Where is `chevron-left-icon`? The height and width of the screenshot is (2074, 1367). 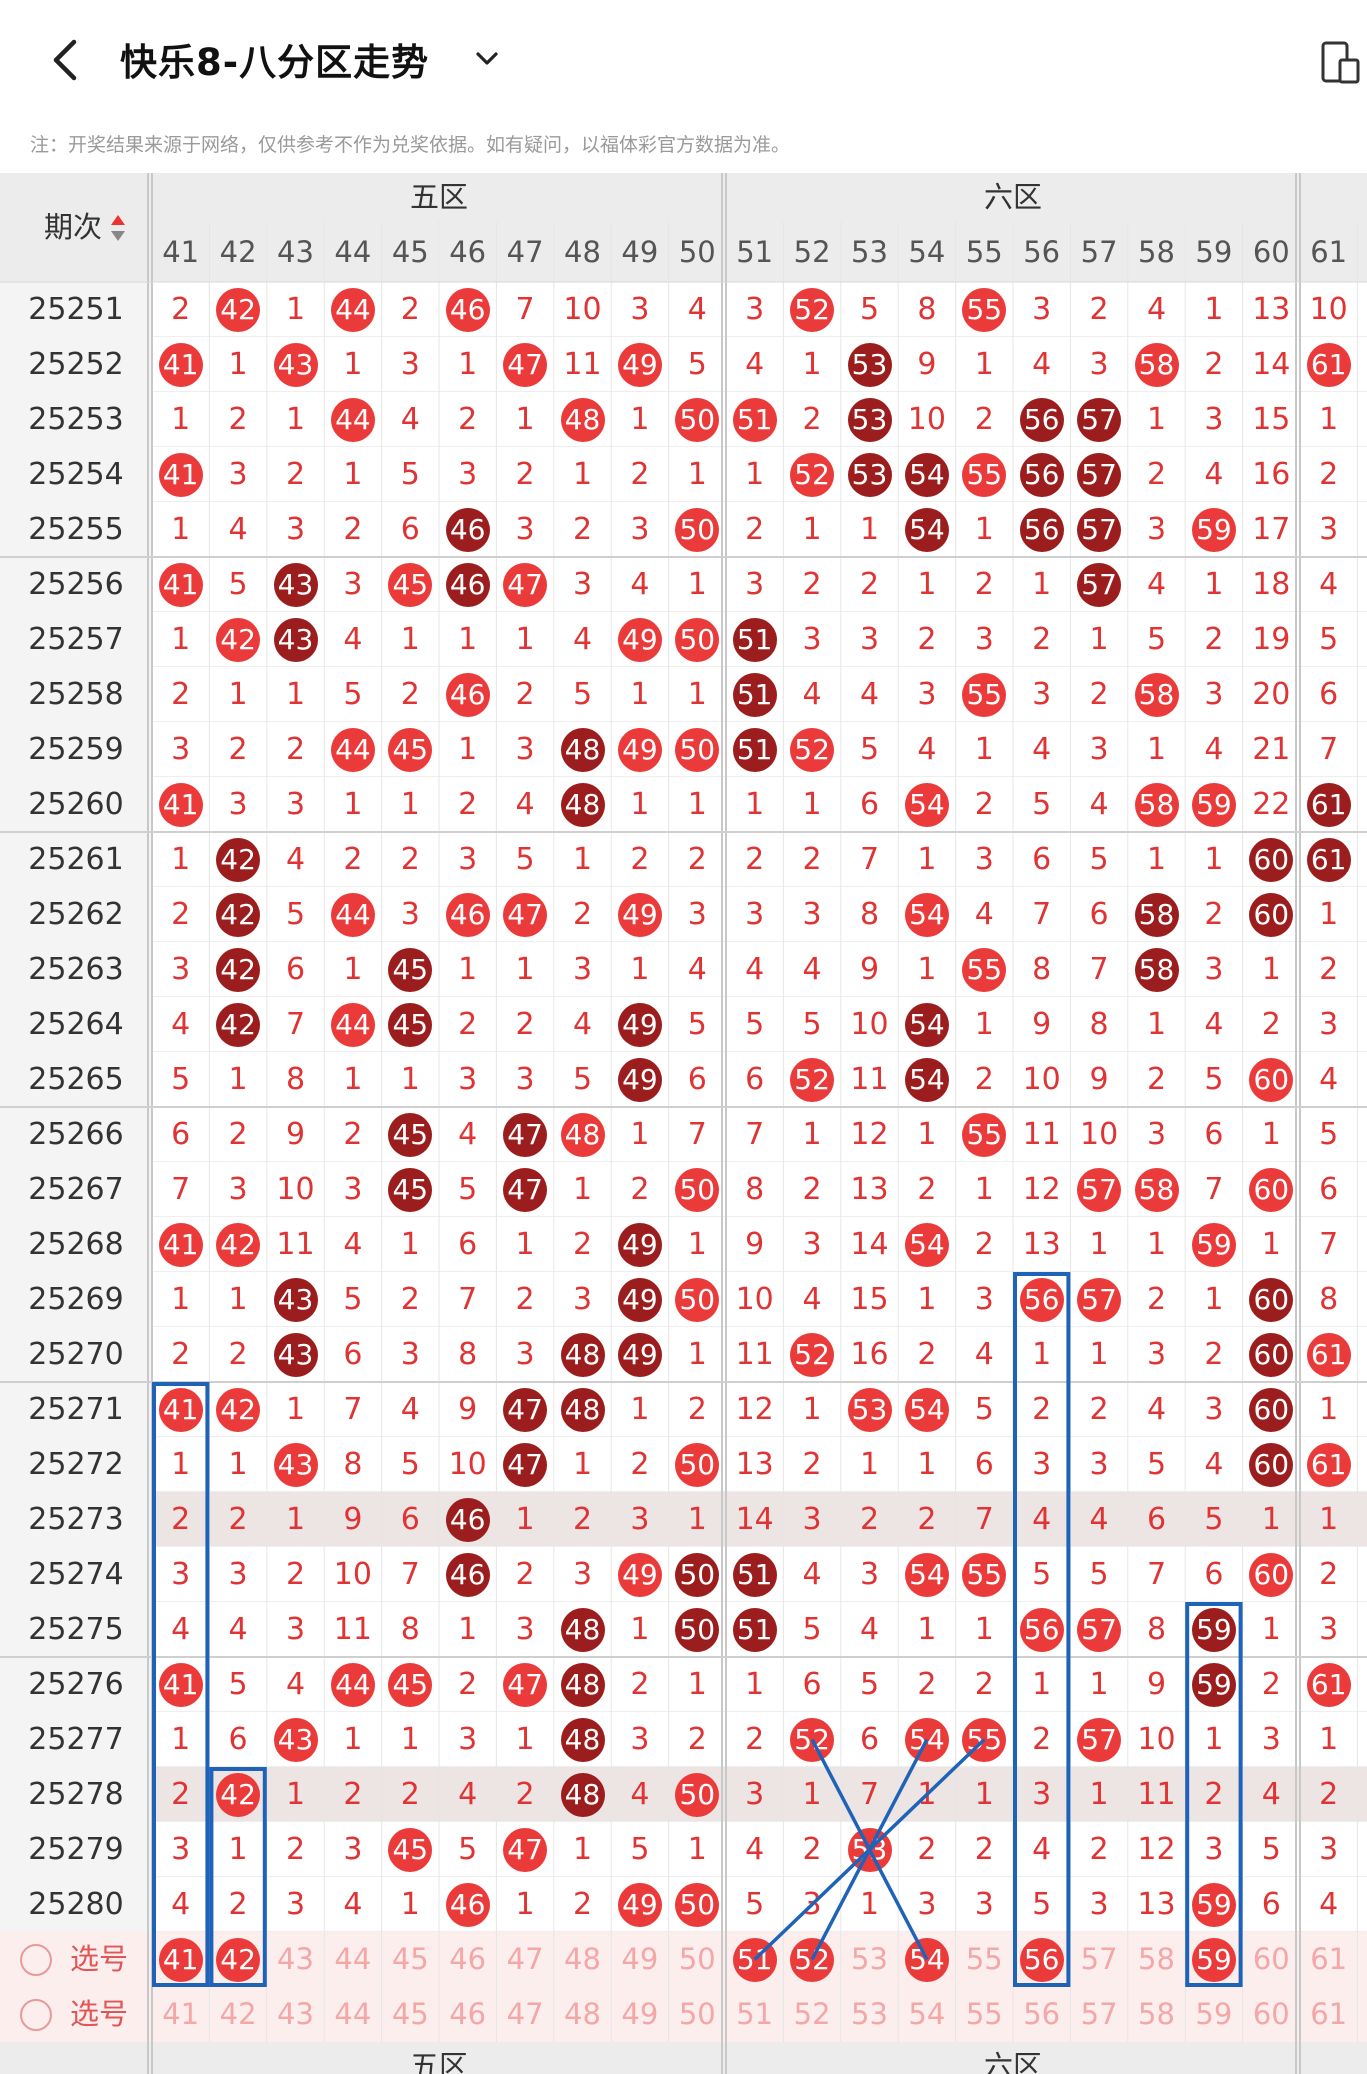 chevron-left-icon is located at coordinates (66, 60).